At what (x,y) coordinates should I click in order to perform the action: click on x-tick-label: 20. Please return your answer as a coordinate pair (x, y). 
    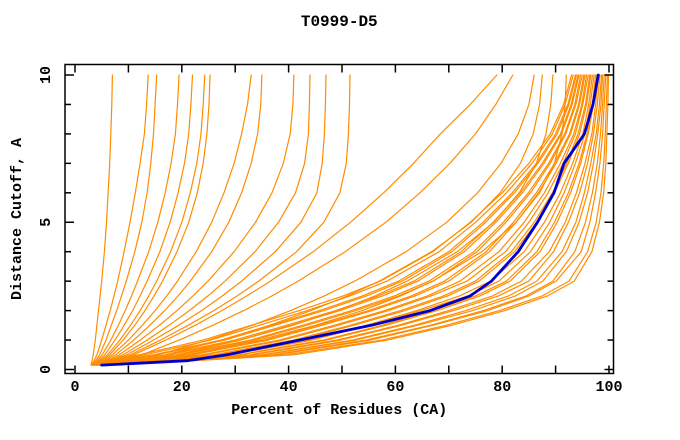
    Looking at the image, I should click on (182, 387).